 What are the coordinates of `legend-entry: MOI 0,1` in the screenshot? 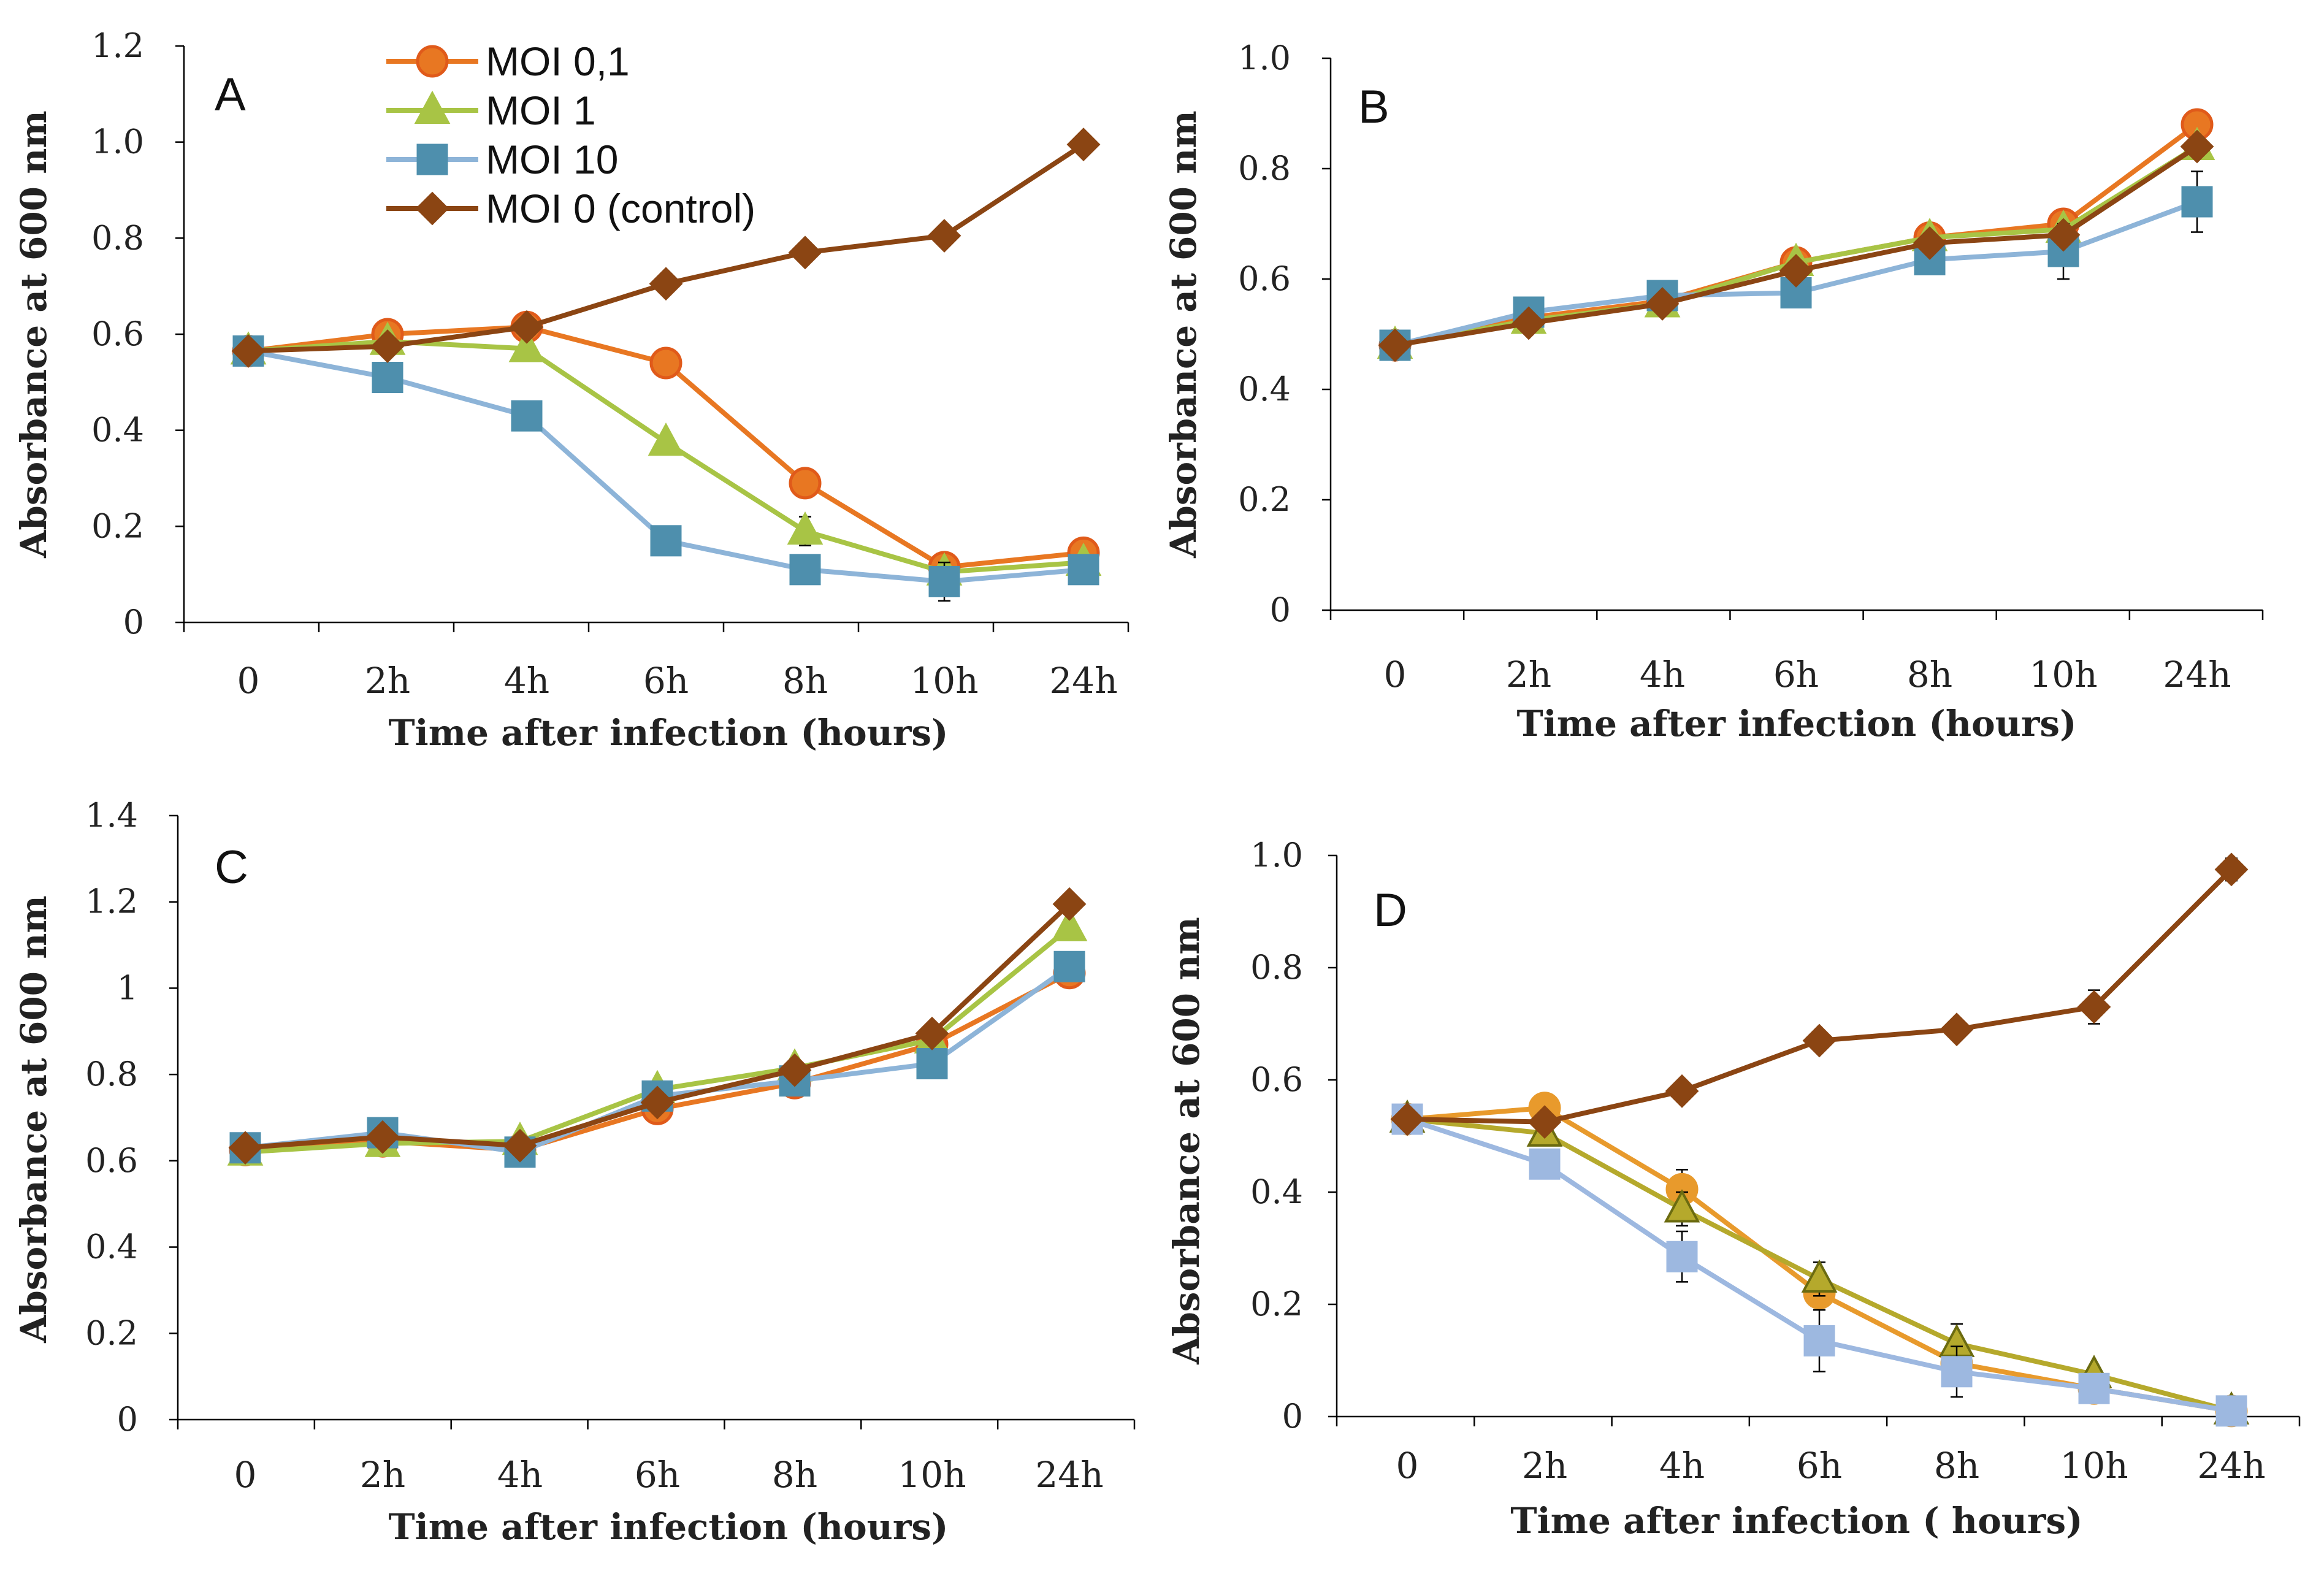 It's located at (508, 61).